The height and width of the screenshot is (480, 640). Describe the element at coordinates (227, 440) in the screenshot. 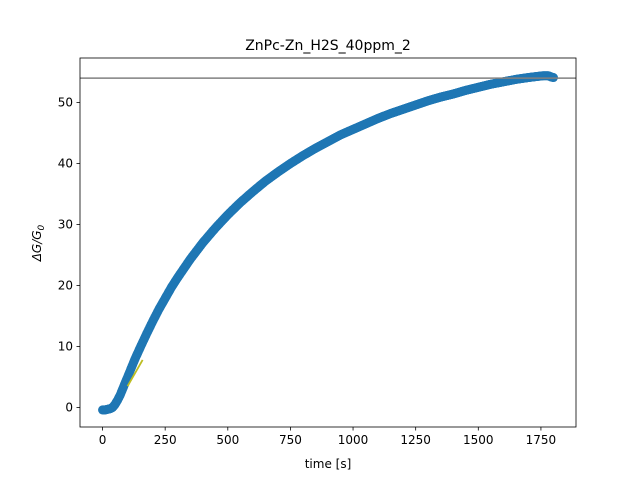

I see `x-tick-label: 500` at that location.